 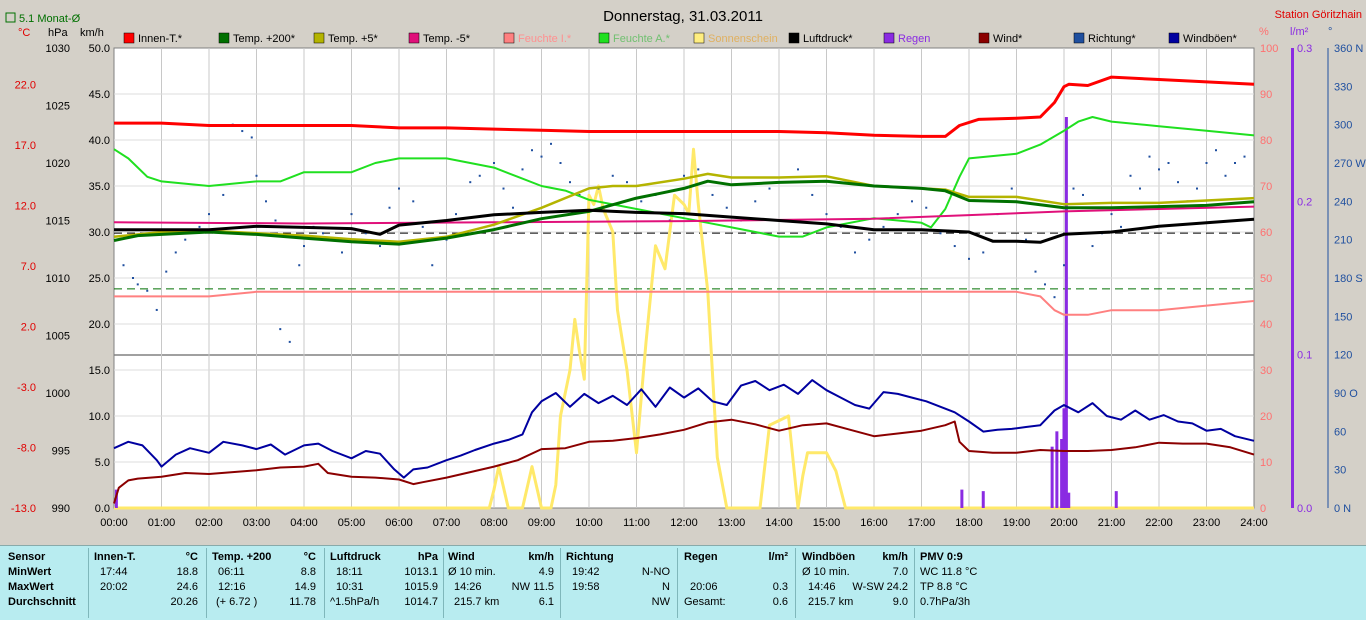 What do you see at coordinates (421, 572) in the screenshot?
I see `stat-luftdruck-min-value: 1013.1` at bounding box center [421, 572].